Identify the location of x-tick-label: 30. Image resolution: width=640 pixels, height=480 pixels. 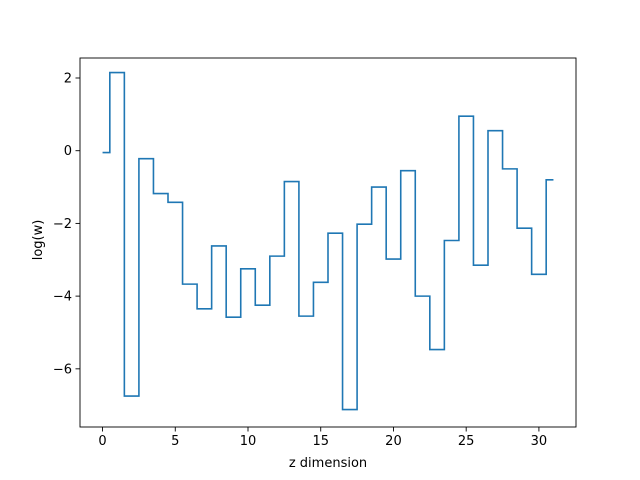
(539, 441).